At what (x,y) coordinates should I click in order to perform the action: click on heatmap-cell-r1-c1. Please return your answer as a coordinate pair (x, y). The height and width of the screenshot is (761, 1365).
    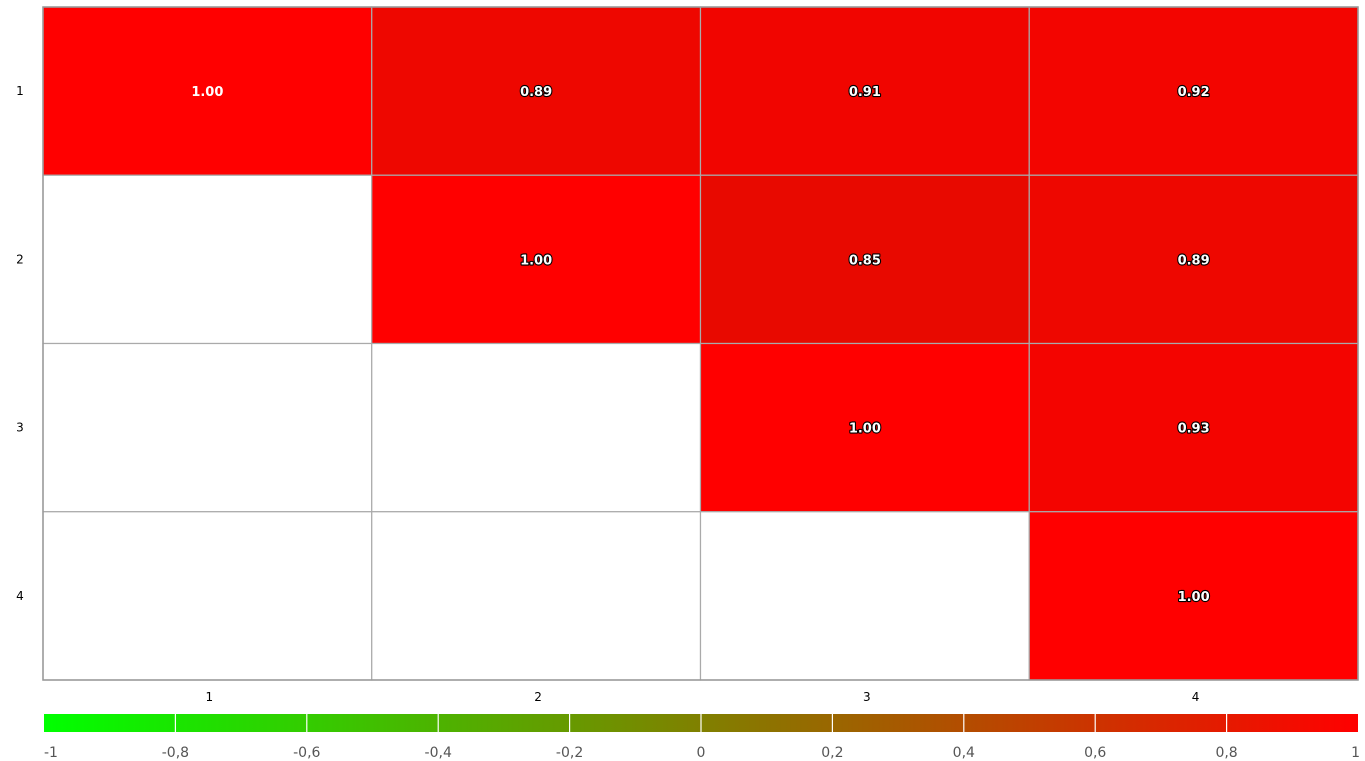
    Looking at the image, I should click on (207, 91).